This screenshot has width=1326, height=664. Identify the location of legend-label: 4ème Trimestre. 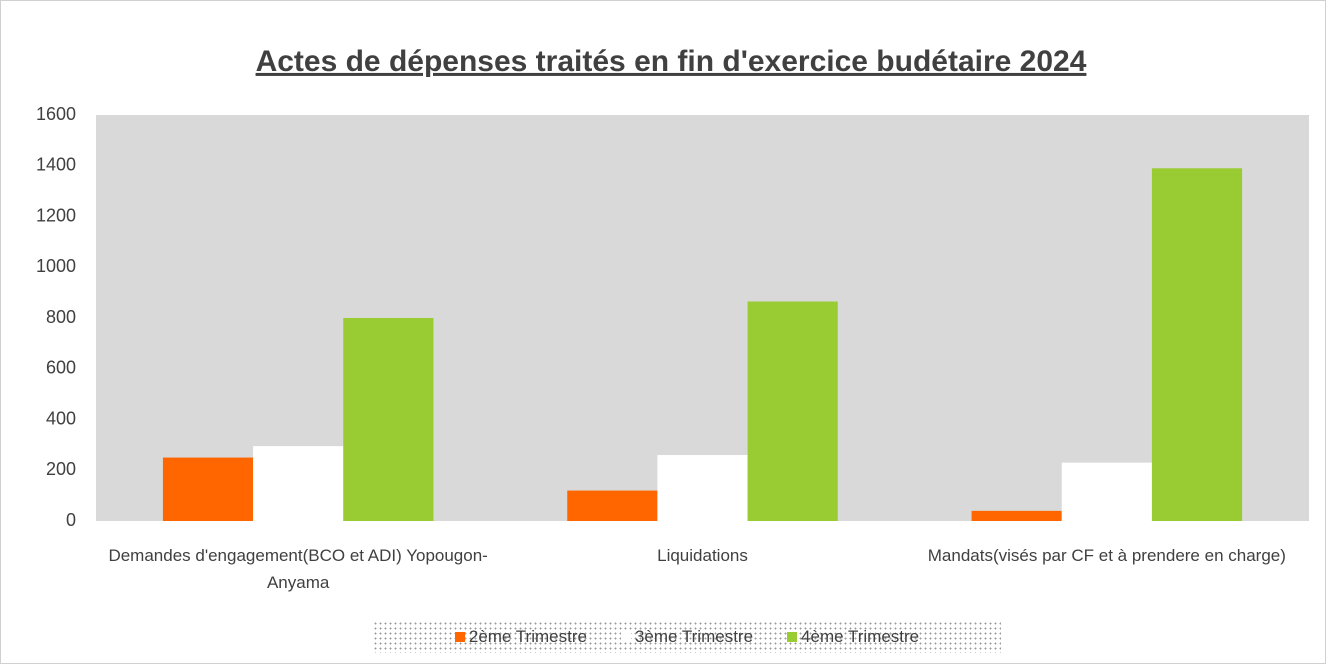
(860, 636).